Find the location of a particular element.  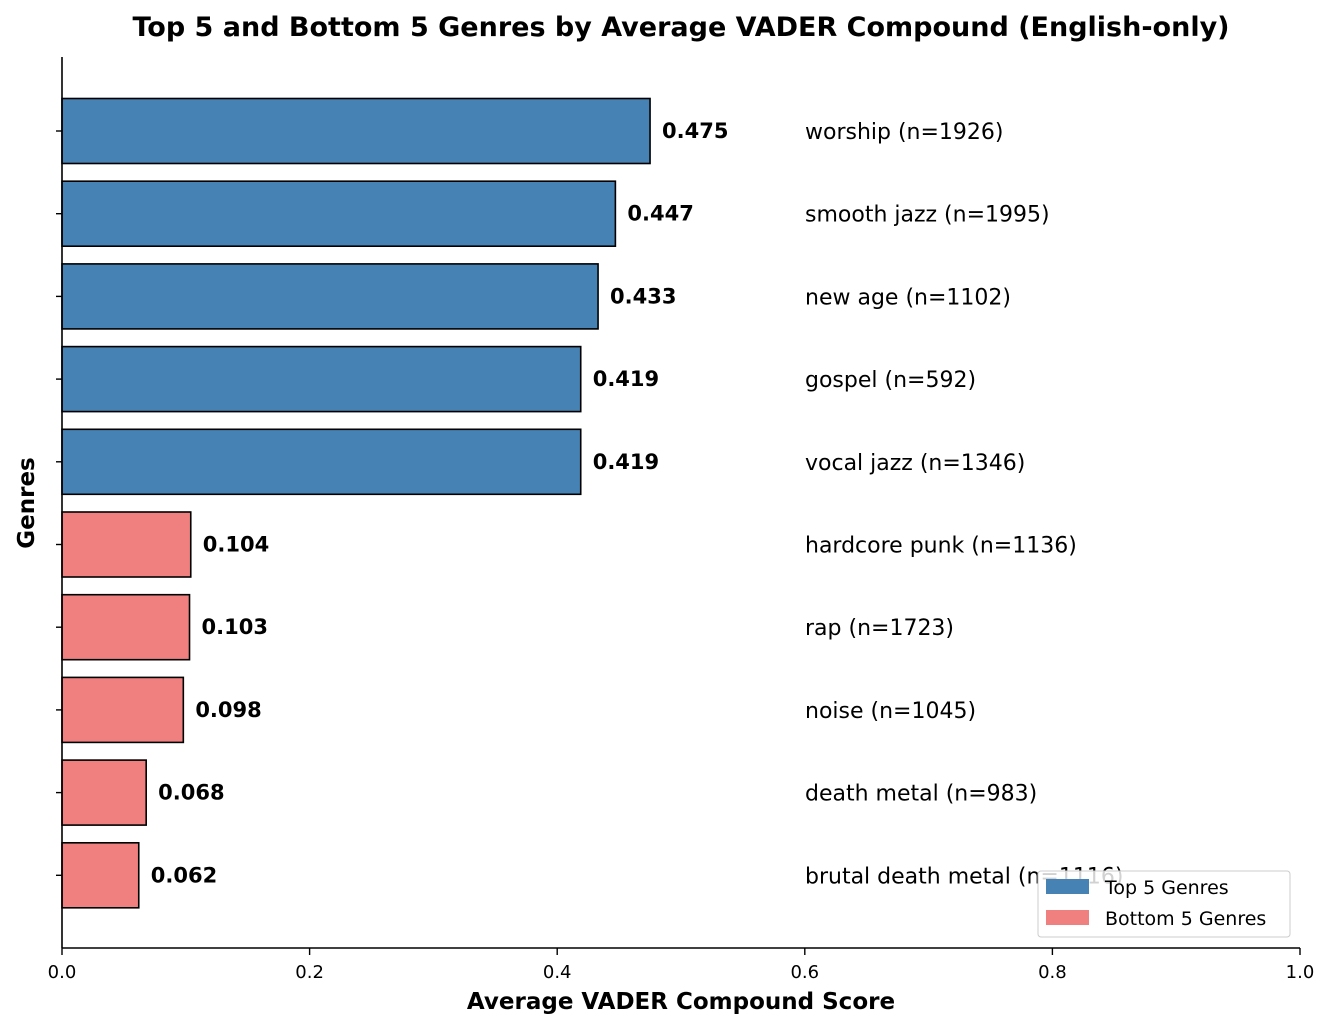

x-axis-label: Average VADER Compound Score is located at coordinates (681, 1002).